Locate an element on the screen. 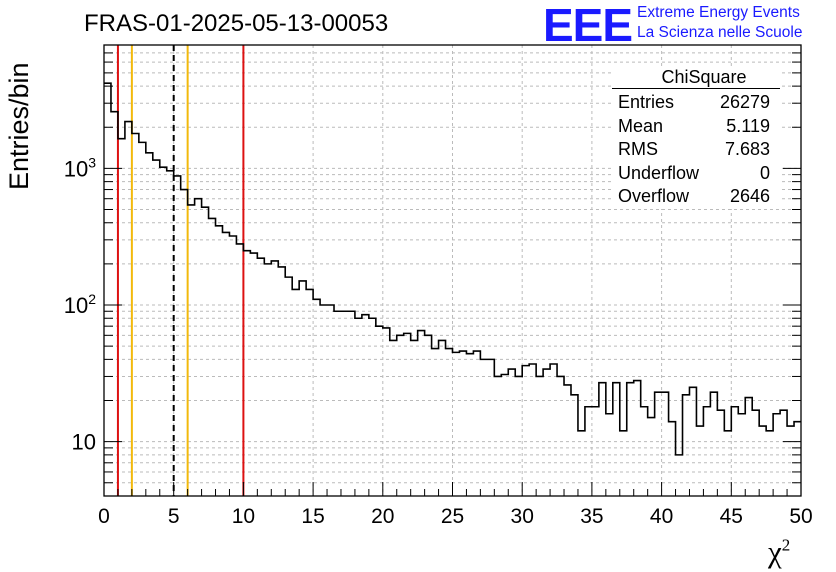  y-tick-label: 10 is located at coordinates (84, 442).